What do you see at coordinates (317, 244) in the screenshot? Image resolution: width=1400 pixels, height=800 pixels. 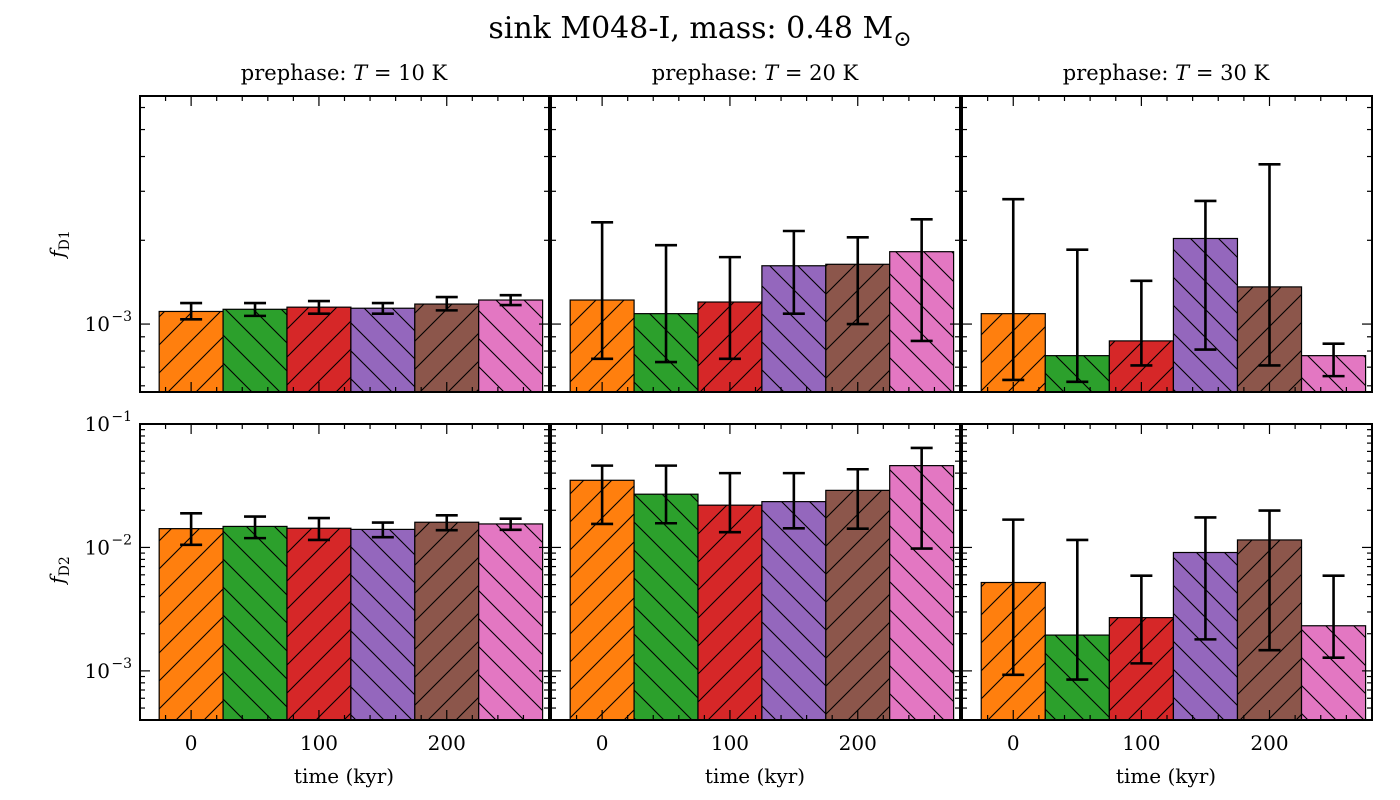 I see `panel-top-left: 10 −3` at bounding box center [317, 244].